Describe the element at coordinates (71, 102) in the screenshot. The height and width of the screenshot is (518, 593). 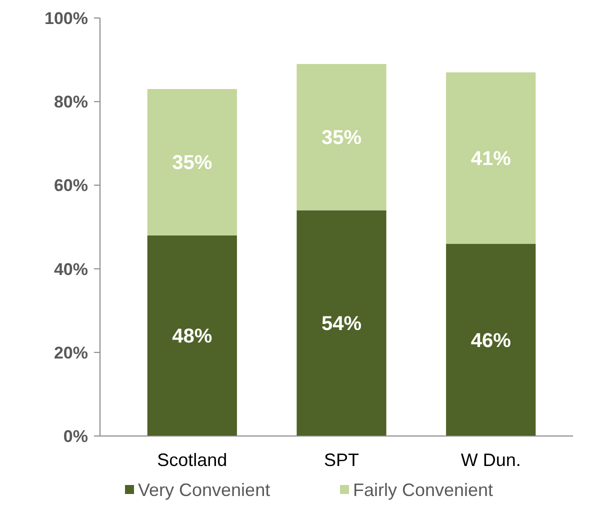
I see `y-tick-label: 80%` at that location.